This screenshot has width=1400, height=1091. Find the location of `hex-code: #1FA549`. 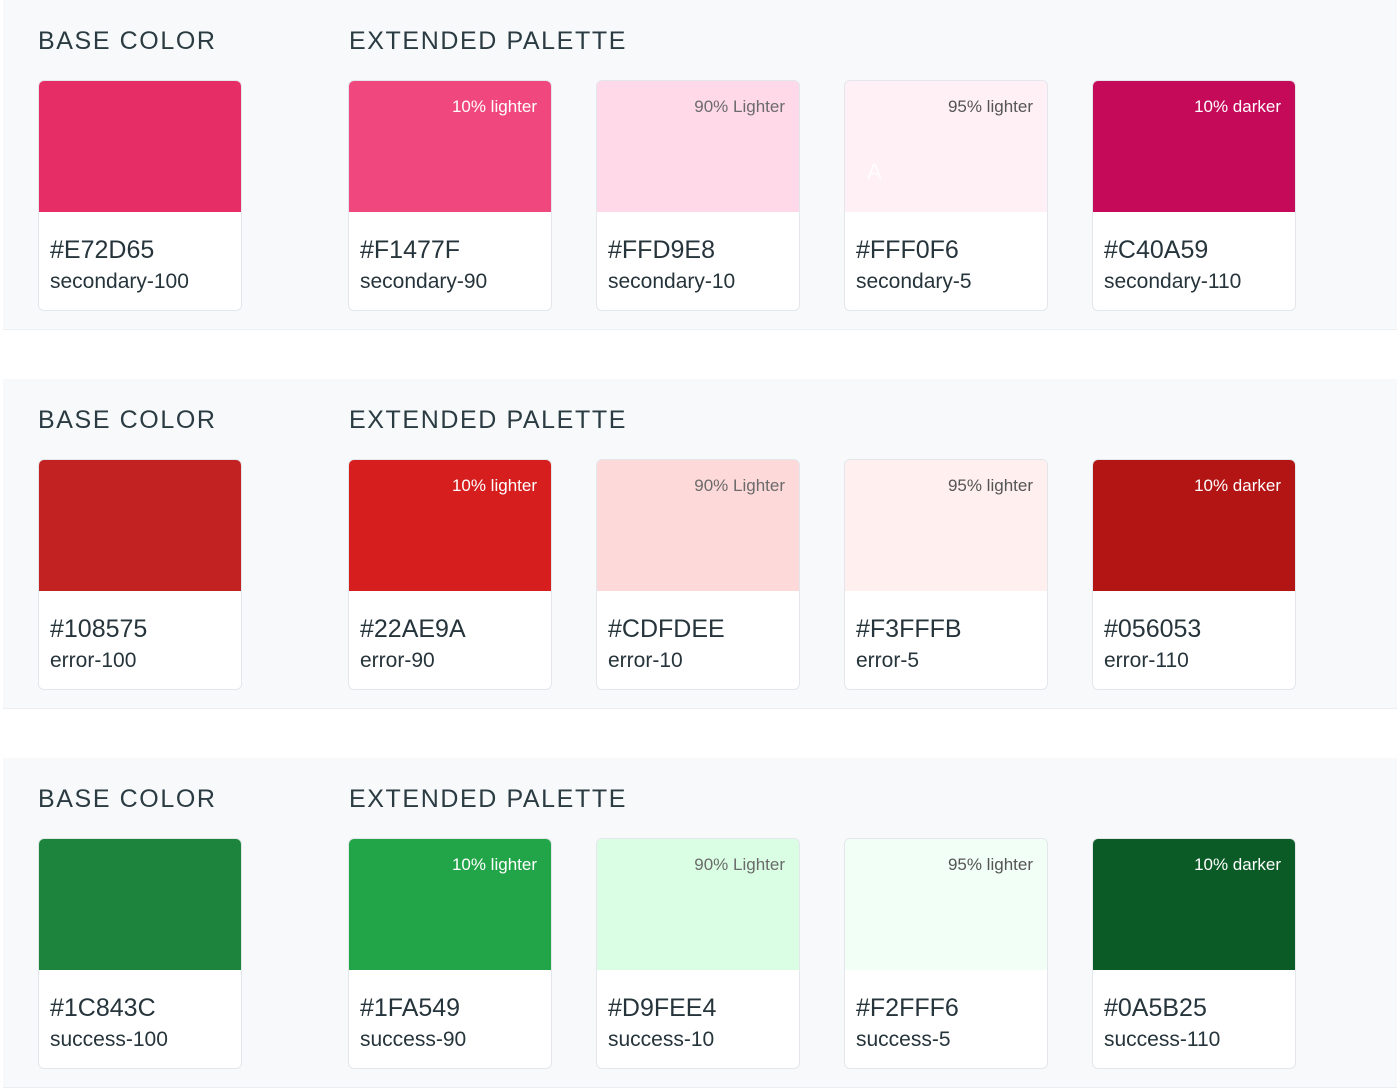

hex-code: #1FA549 is located at coordinates (410, 1008).